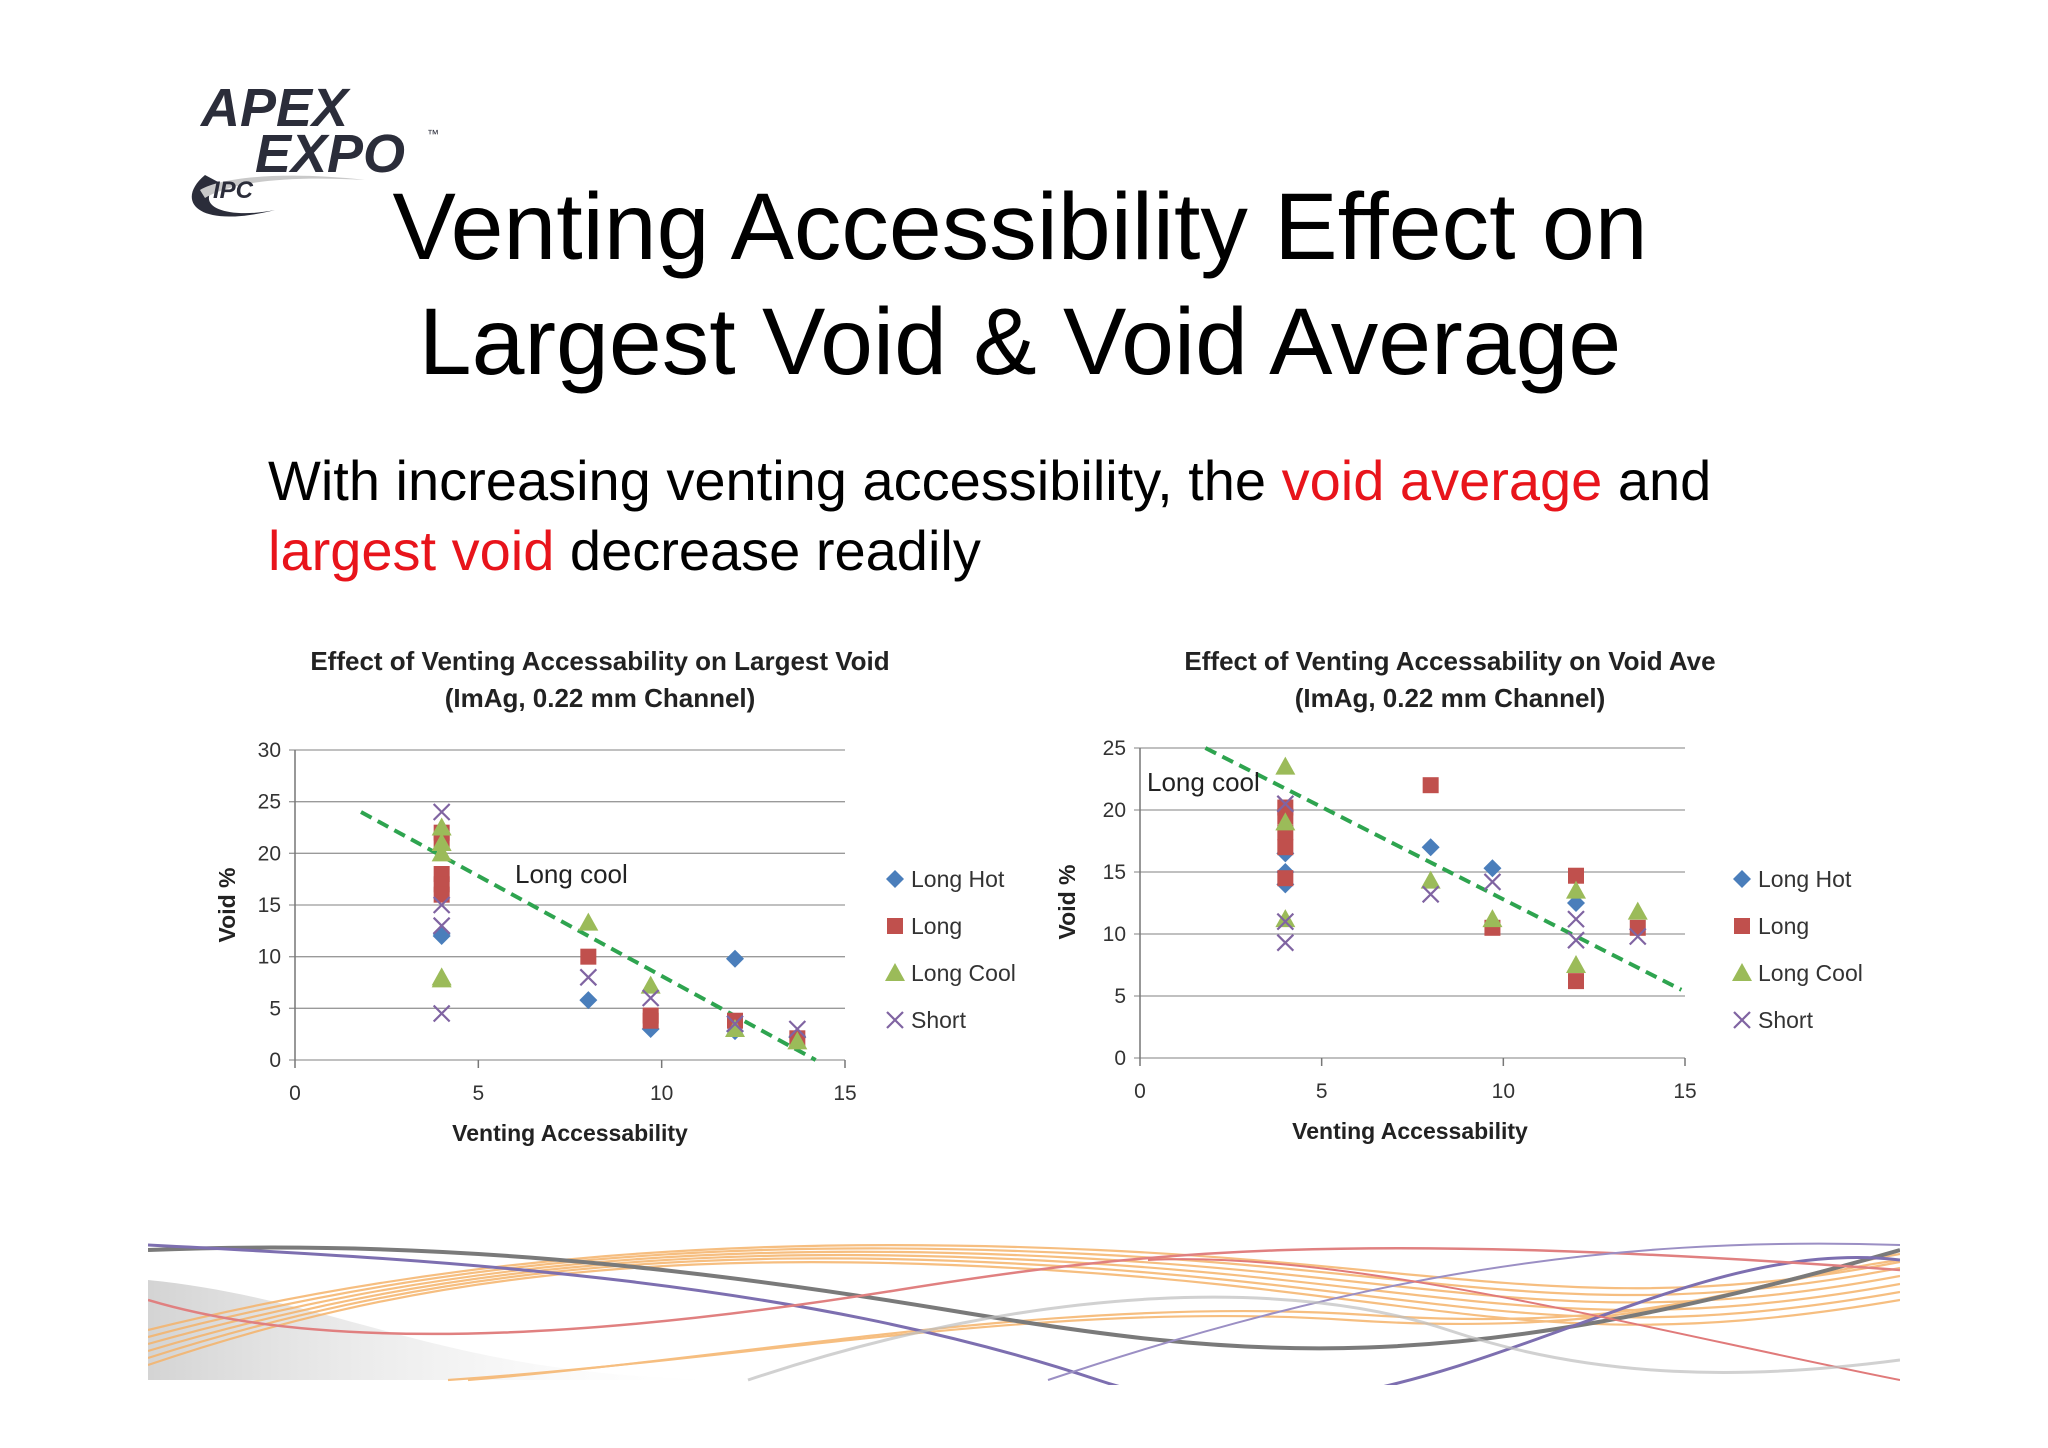 Image resolution: width=2048 pixels, height=1448 pixels. I want to click on logo-expo-text: EXPO, so click(330, 154).